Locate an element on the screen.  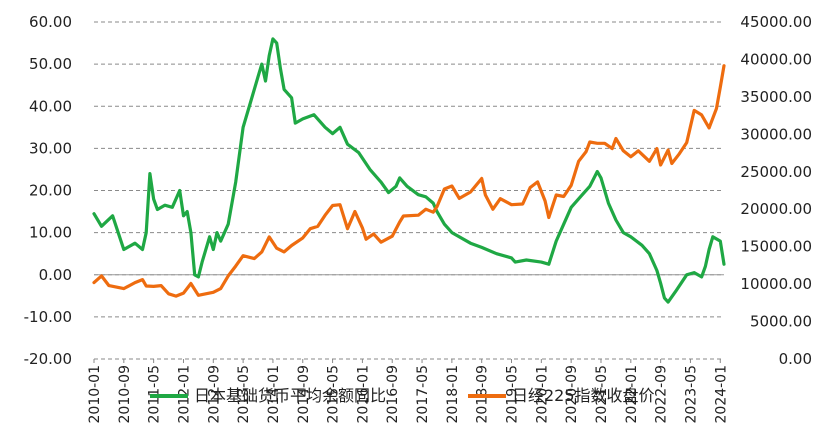
x-tick-label: 2016-09 is located at coordinates (393, 394).